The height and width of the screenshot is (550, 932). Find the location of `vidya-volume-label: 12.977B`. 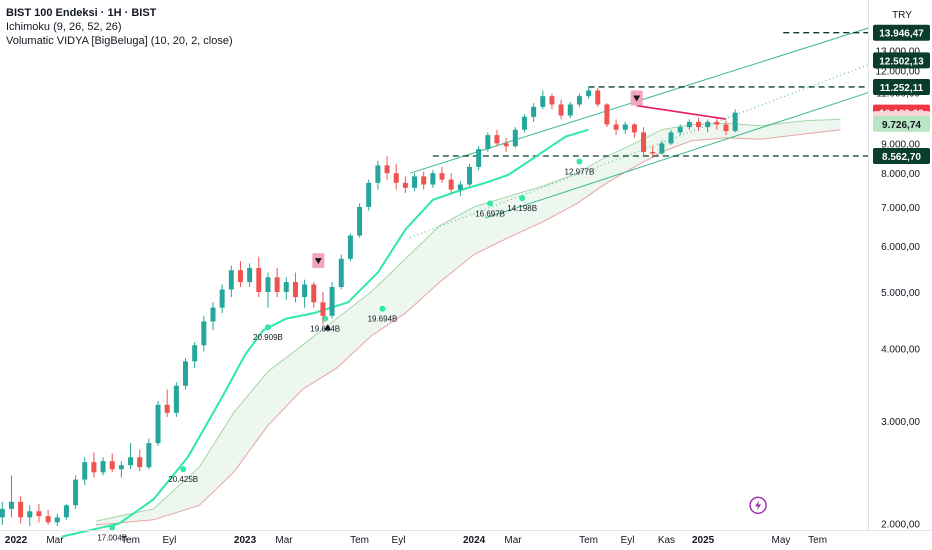

vidya-volume-label: 12.977B is located at coordinates (580, 171).